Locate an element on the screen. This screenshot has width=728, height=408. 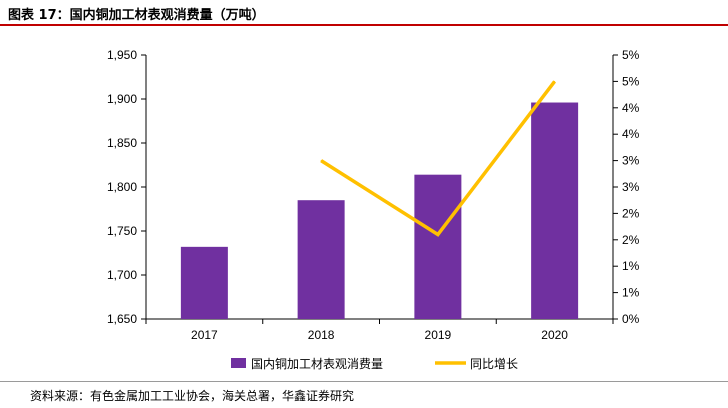
left-axis-tick-label: 1,750 is located at coordinates (122, 231).